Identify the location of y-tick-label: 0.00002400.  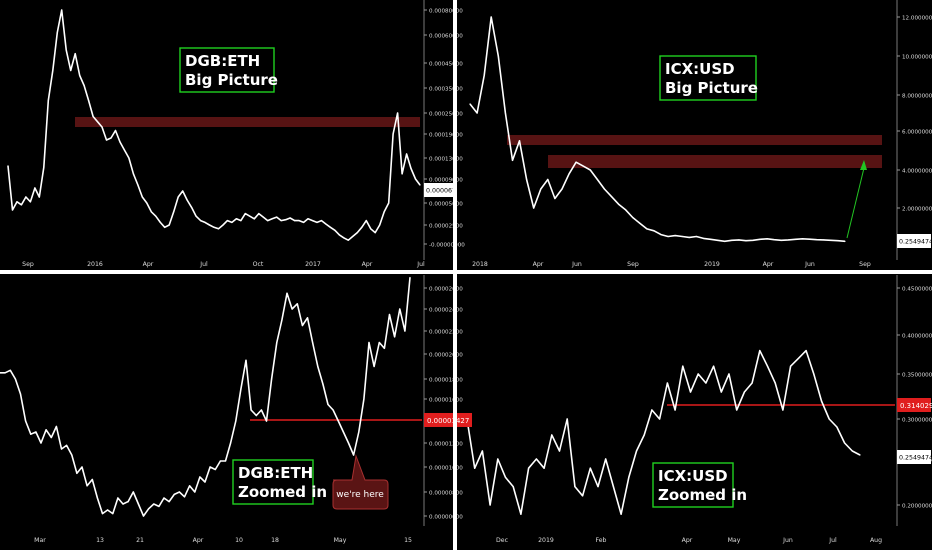
(446, 311).